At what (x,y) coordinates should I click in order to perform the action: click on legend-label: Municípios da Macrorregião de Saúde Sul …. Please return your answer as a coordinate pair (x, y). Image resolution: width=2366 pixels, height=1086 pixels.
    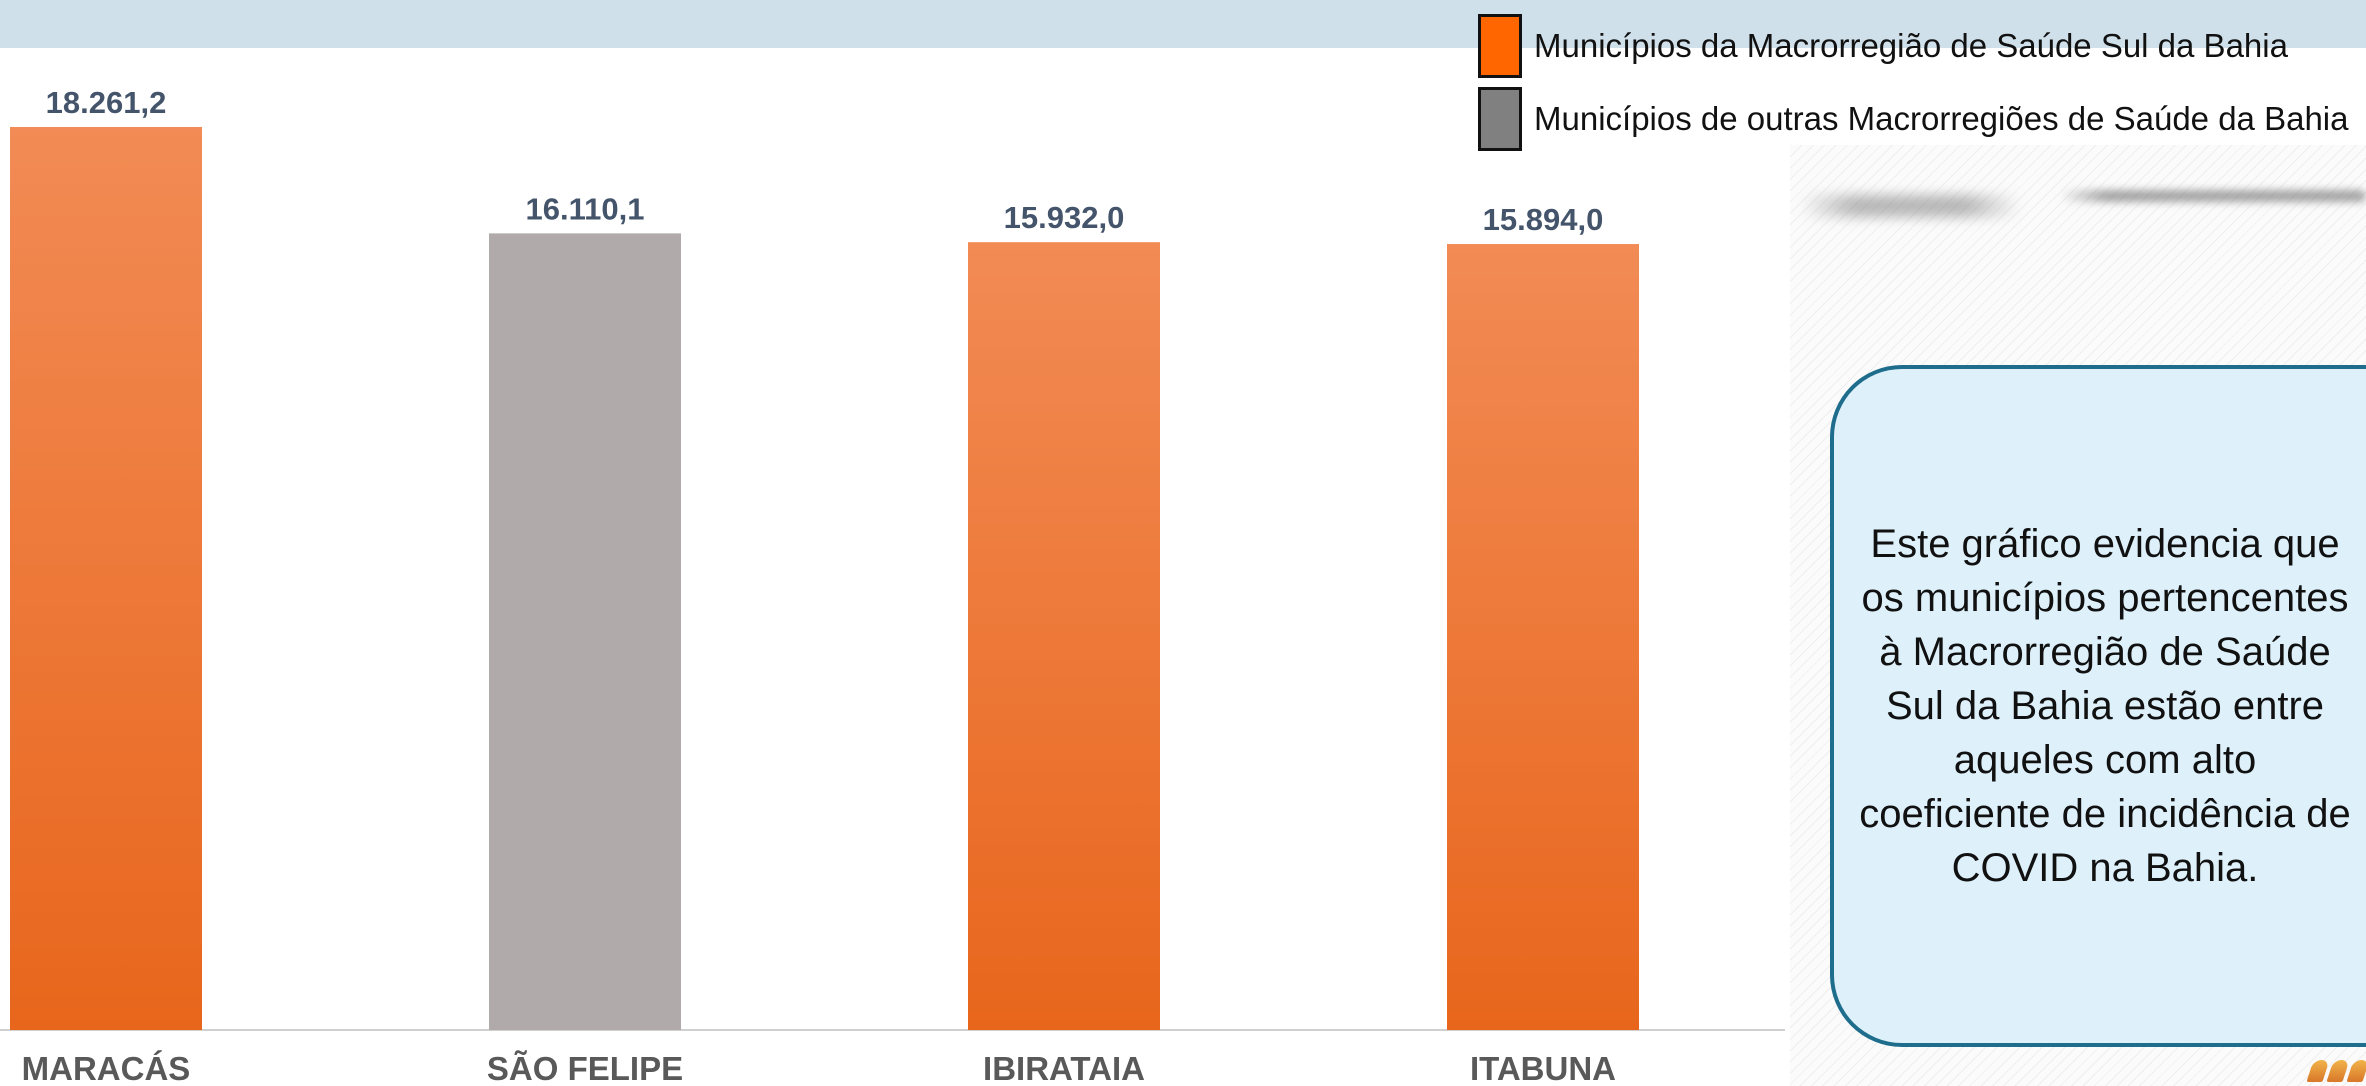
    Looking at the image, I should click on (1911, 45).